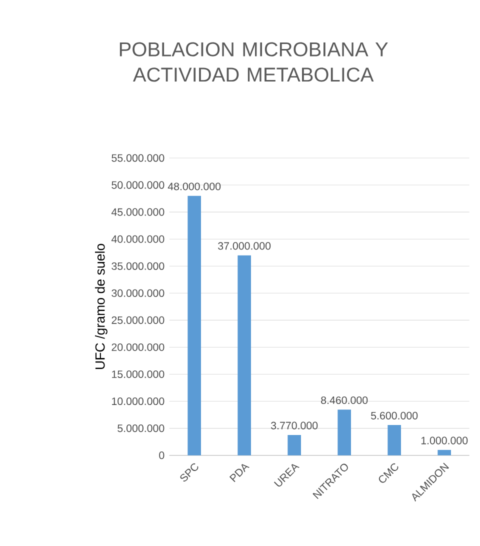 This screenshot has height=546, width=480. I want to click on data-label: 37.000.000, so click(244, 246).